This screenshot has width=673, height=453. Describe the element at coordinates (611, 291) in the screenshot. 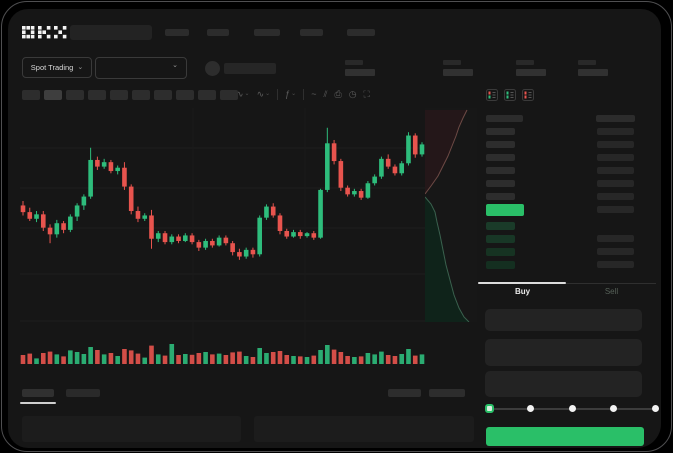

I see `tab-sell: Sell` at that location.